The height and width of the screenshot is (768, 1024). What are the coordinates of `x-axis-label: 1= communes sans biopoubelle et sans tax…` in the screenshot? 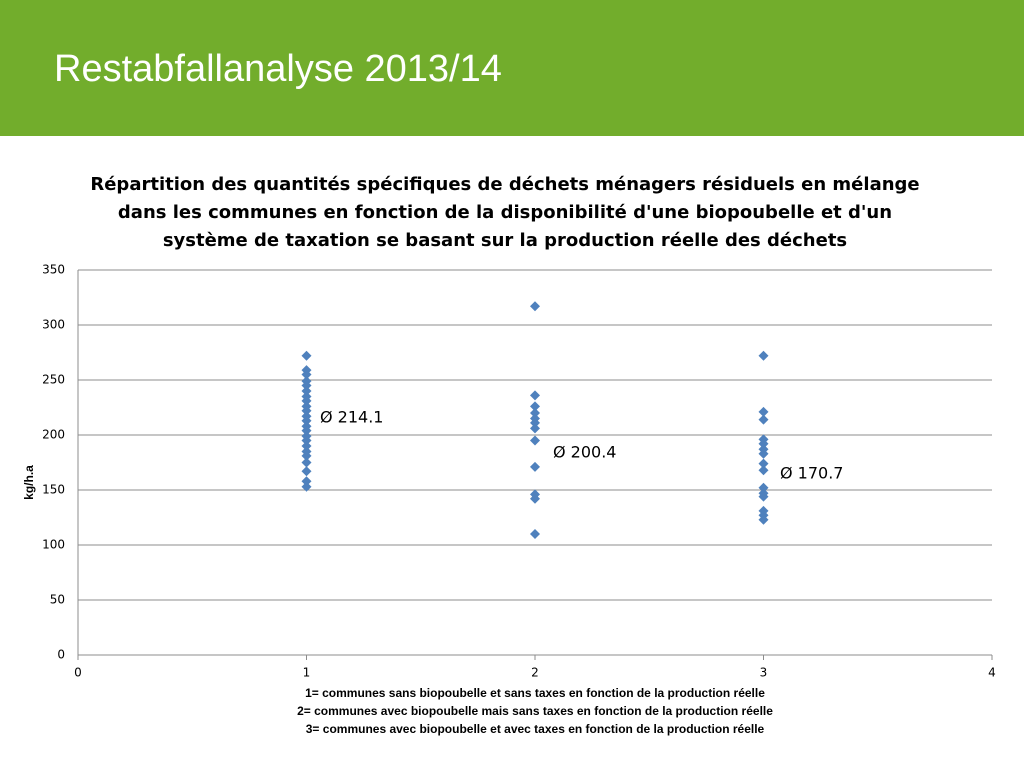 It's located at (535, 693).